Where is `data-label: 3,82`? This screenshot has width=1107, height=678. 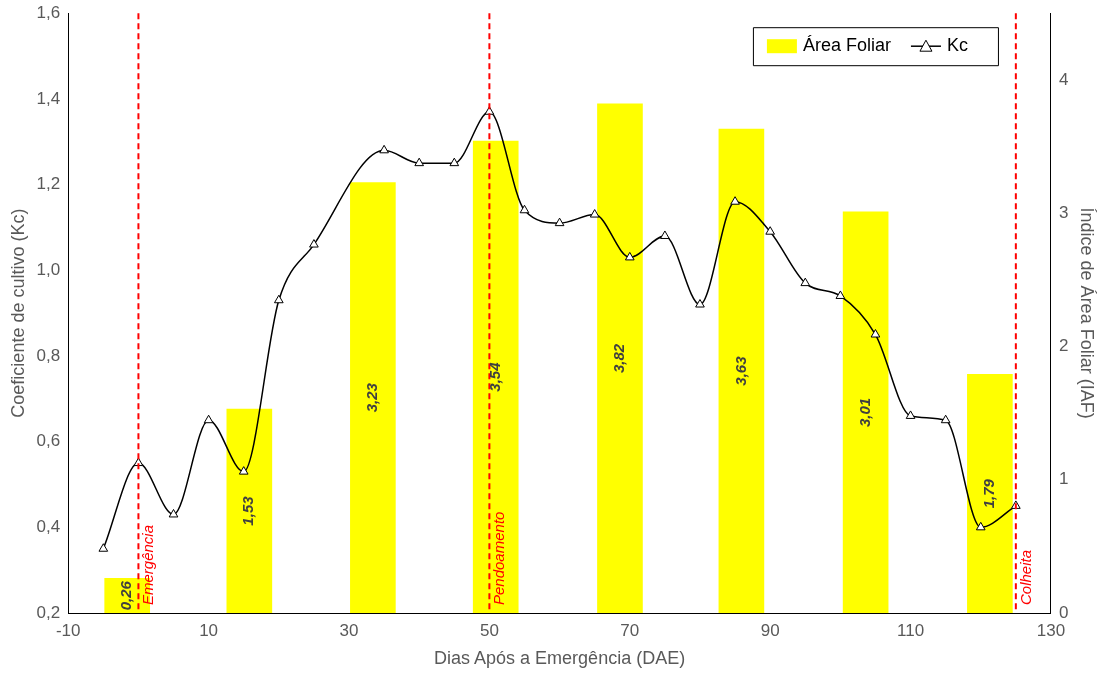
data-label: 3,82 is located at coordinates (619, 358).